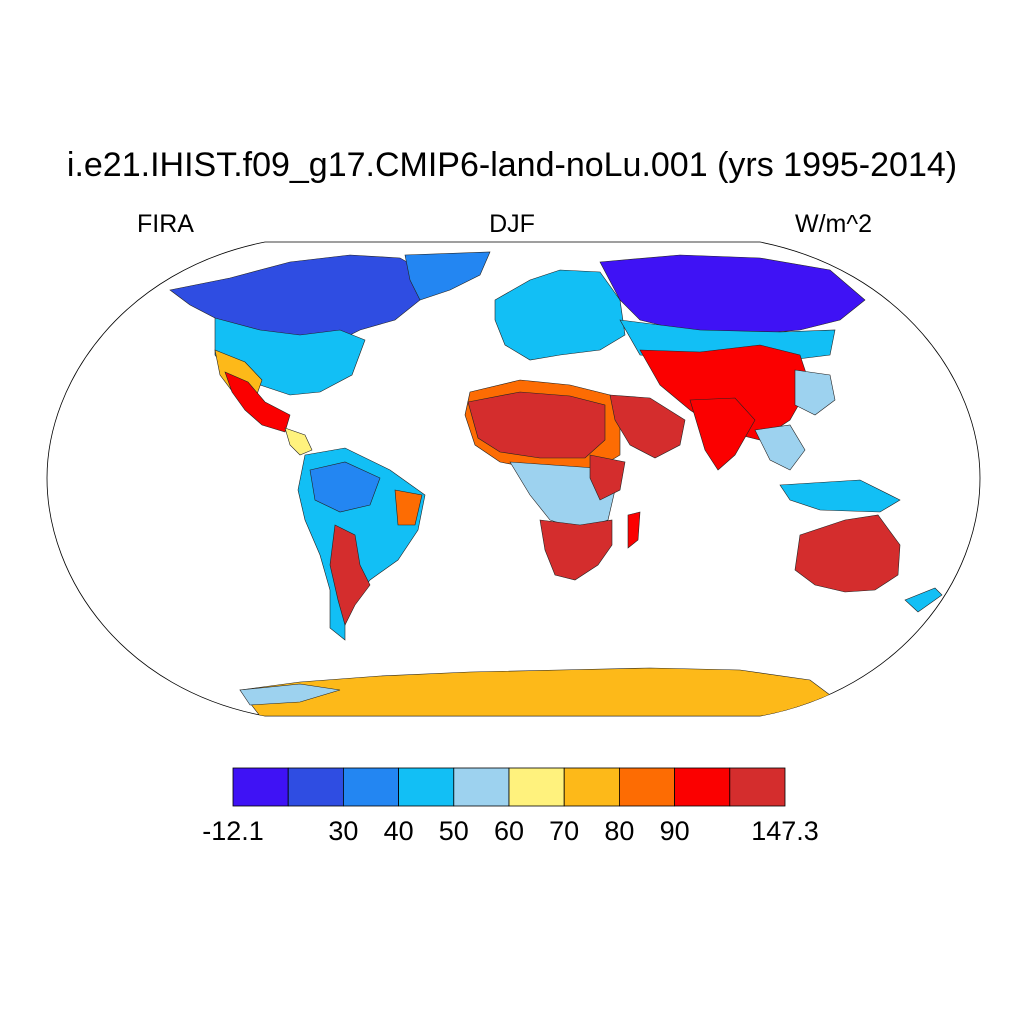  I want to click on colorbar-tick-label: 147.3, so click(785, 831).